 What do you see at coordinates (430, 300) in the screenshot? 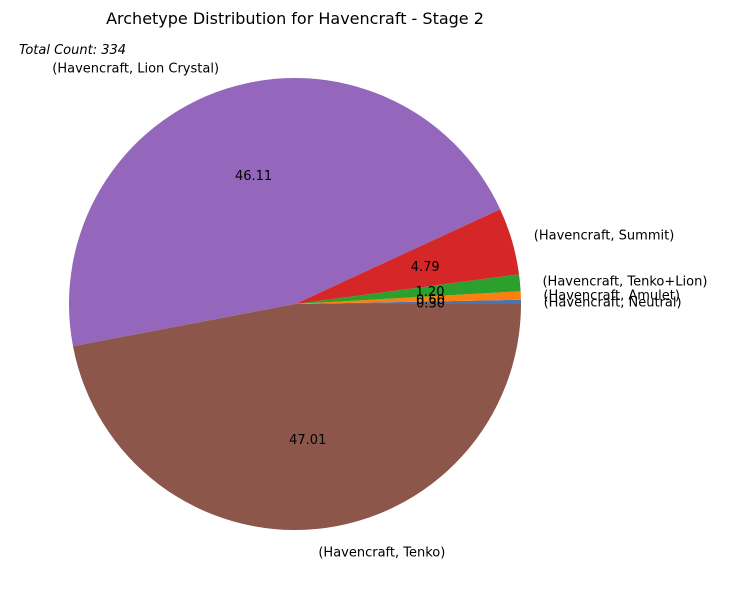
I see `pie-slice-percent-1: 0.60` at bounding box center [430, 300].